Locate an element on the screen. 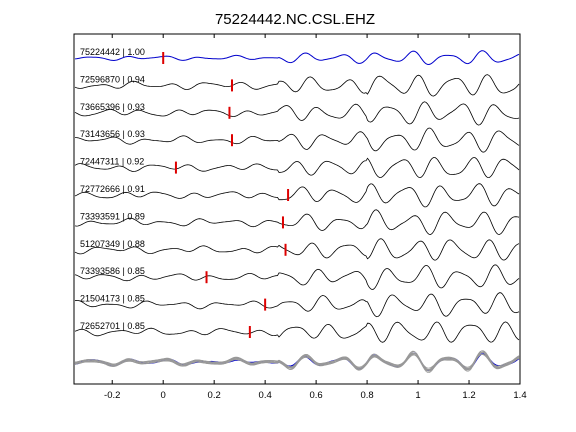 The image size is (576, 432). trace-label: 75224442 | 1.00 is located at coordinates (112, 52).